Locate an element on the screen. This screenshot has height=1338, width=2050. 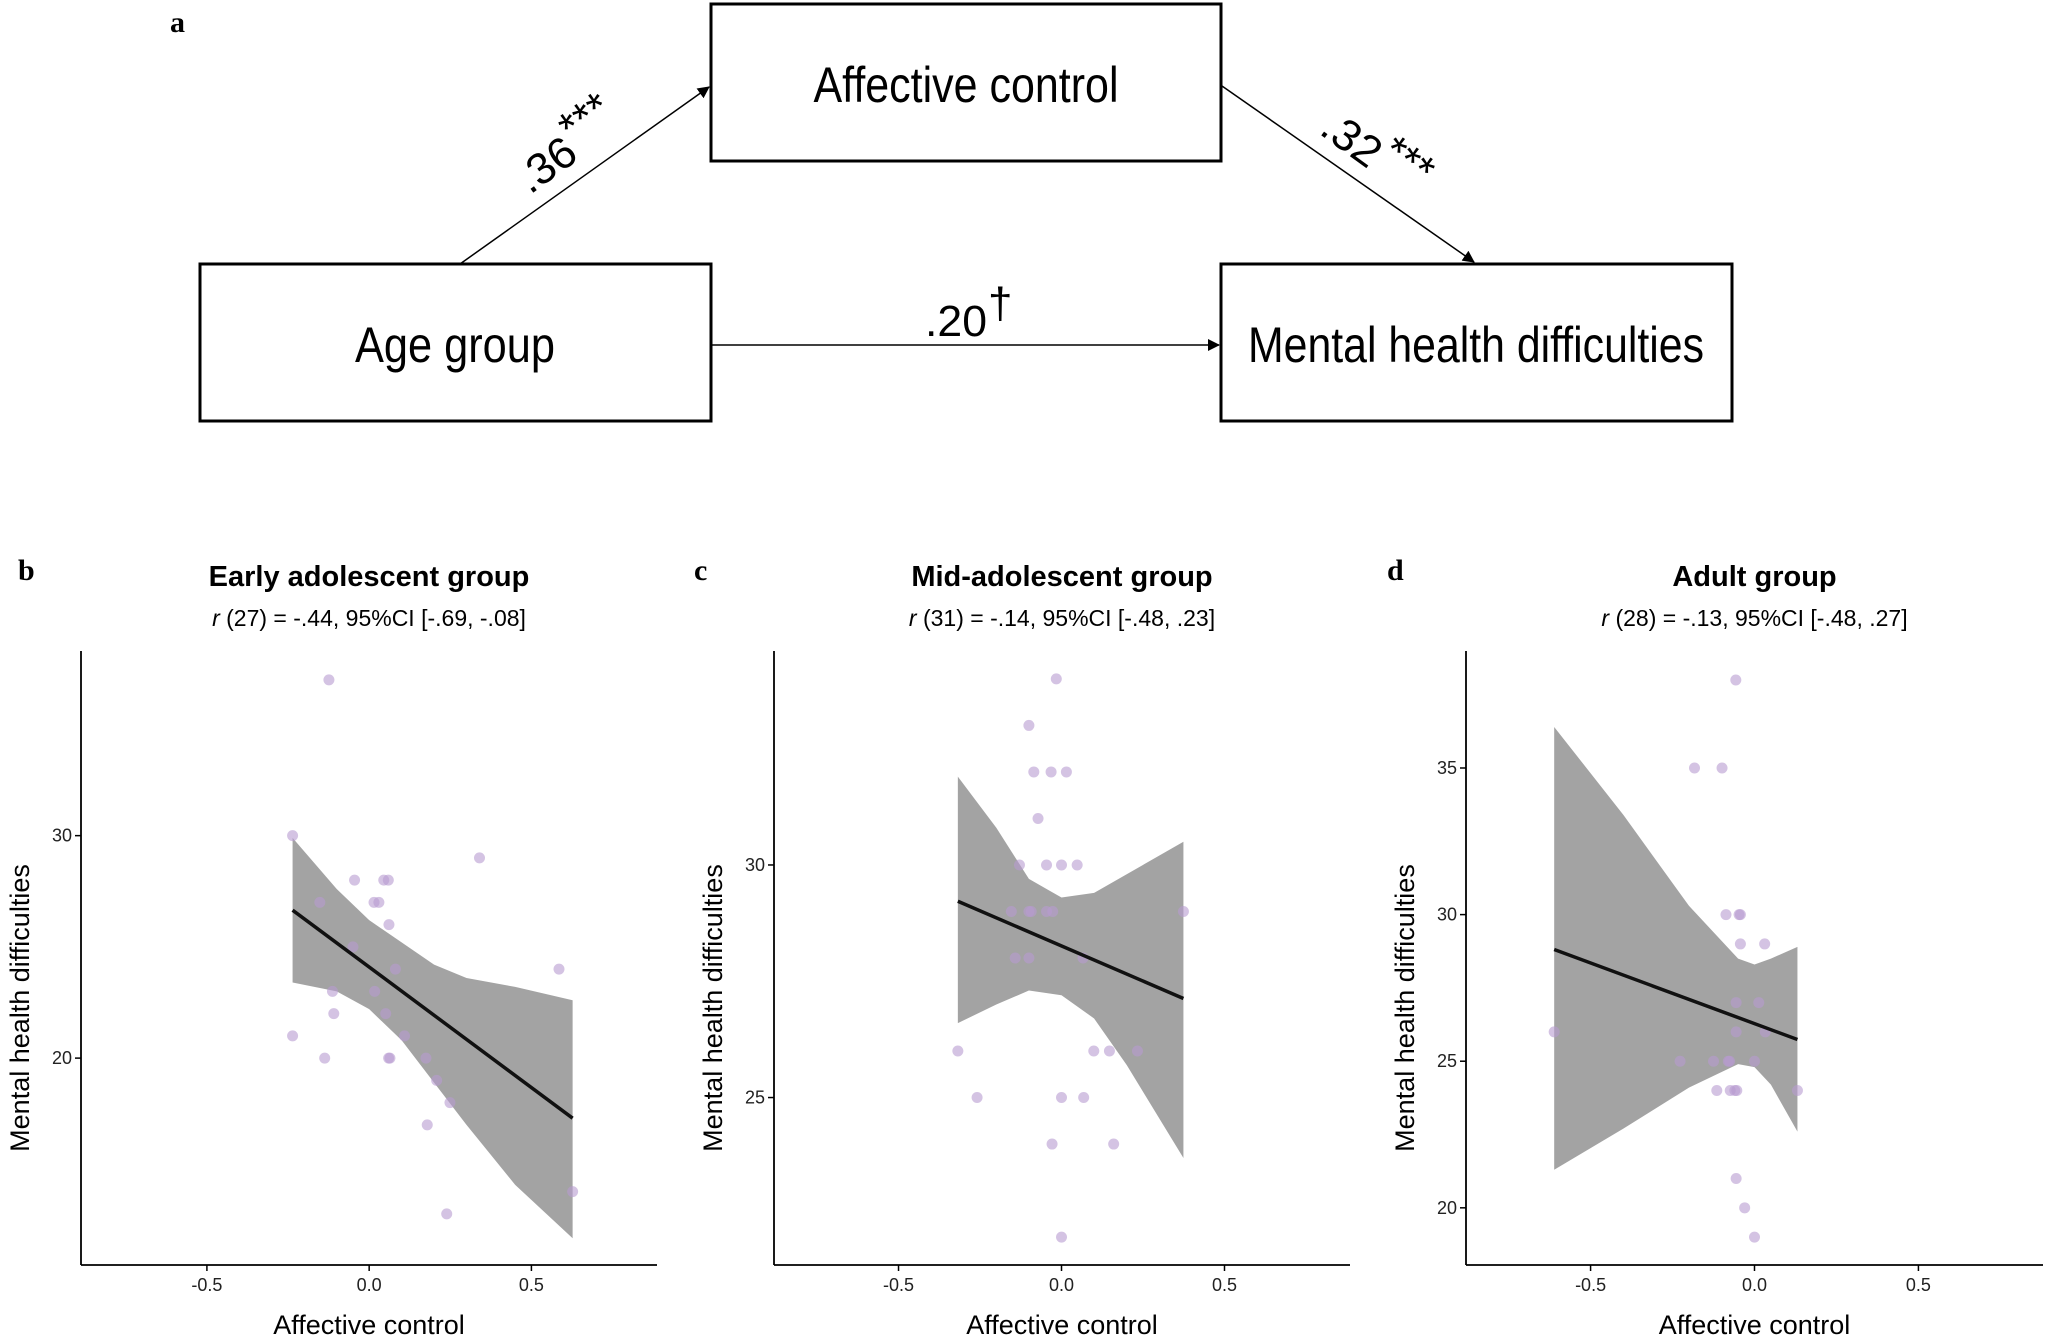
panel-subtitle: r (31) = -.14, 95%CI [-.48, .23] is located at coordinates (1062, 618).